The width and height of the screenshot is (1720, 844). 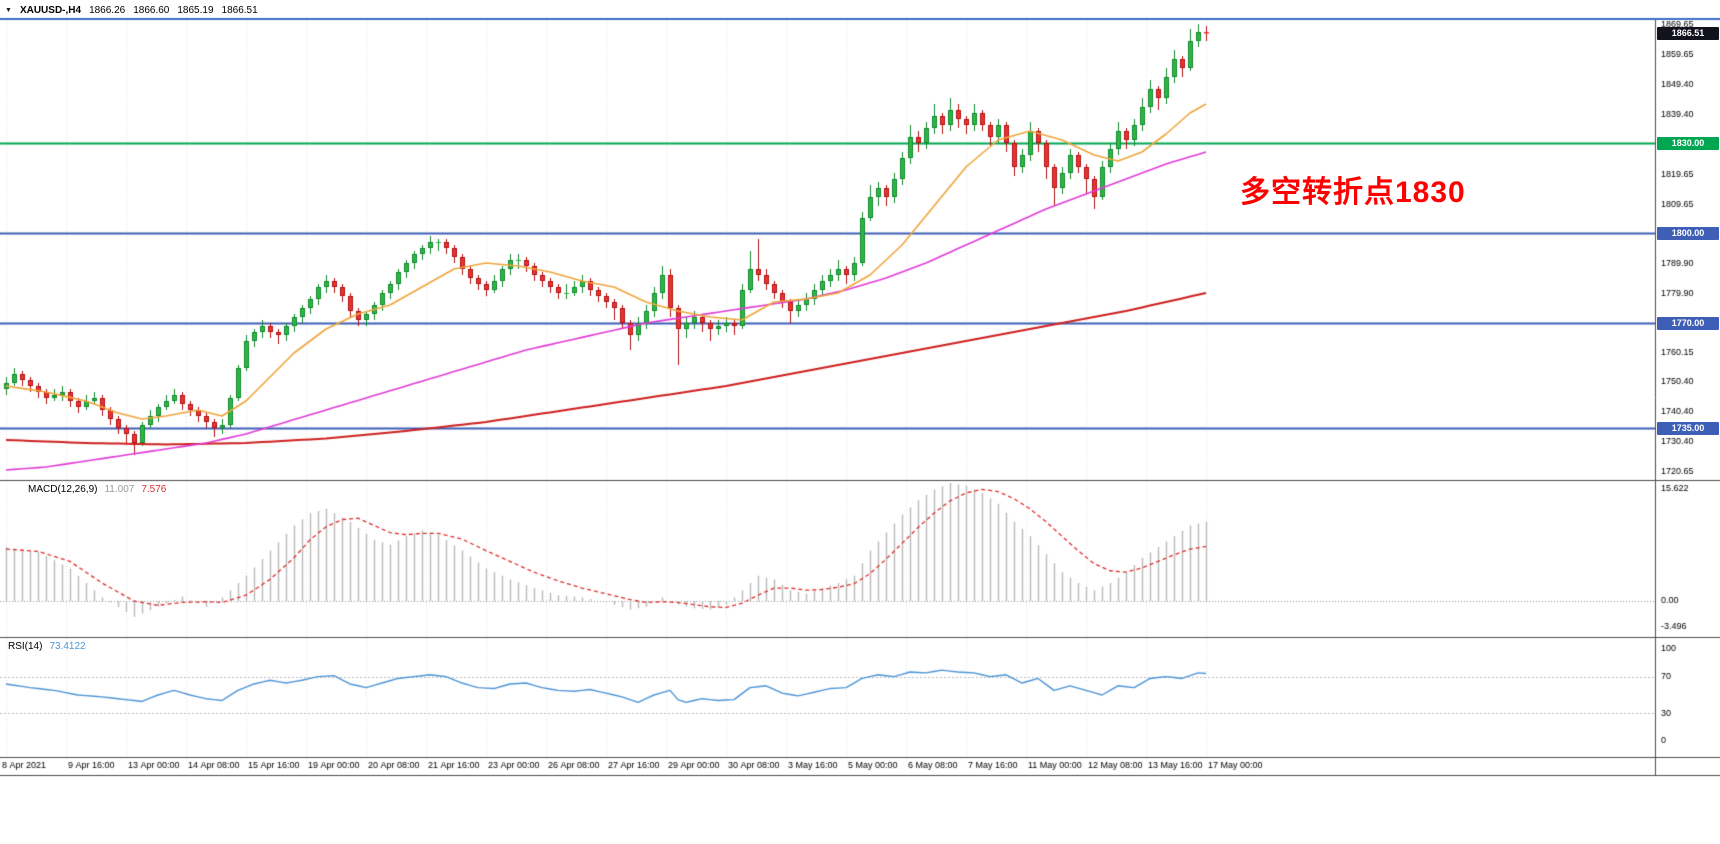 I want to click on macd-signal-value: 7.576, so click(x=154, y=489).